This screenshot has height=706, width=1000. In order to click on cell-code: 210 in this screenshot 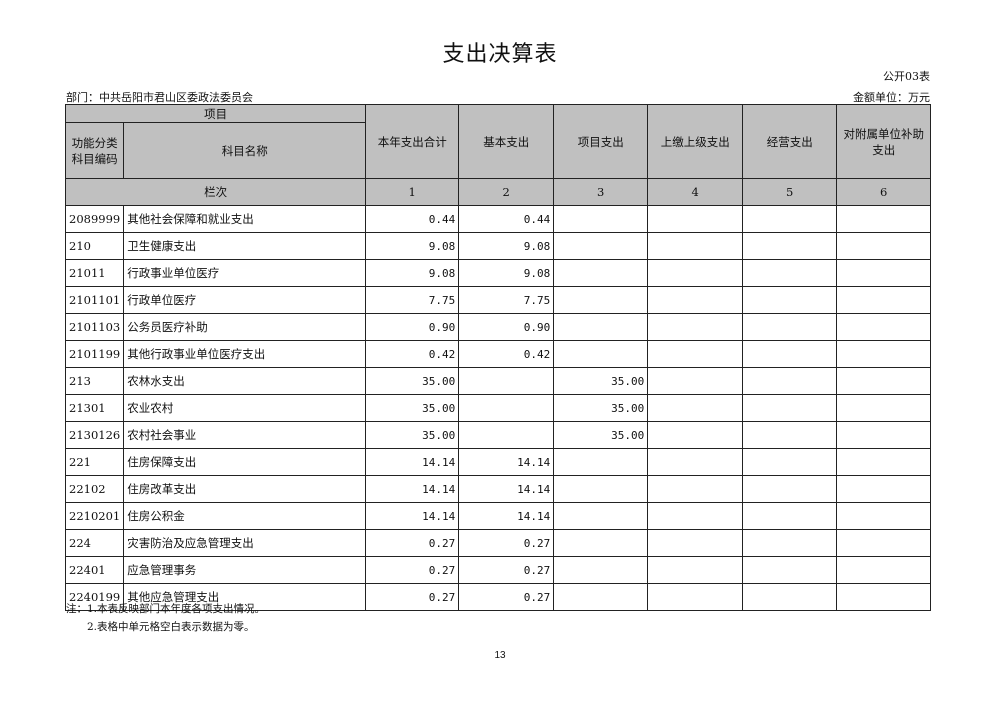, I will do `click(94, 246)`.